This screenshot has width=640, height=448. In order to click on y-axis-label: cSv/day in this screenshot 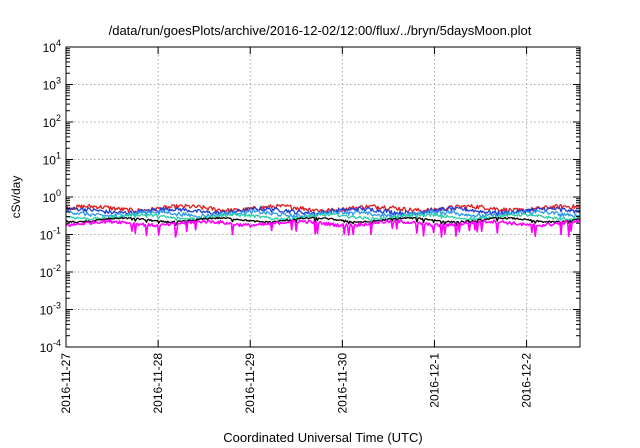, I will do `click(16, 197)`.